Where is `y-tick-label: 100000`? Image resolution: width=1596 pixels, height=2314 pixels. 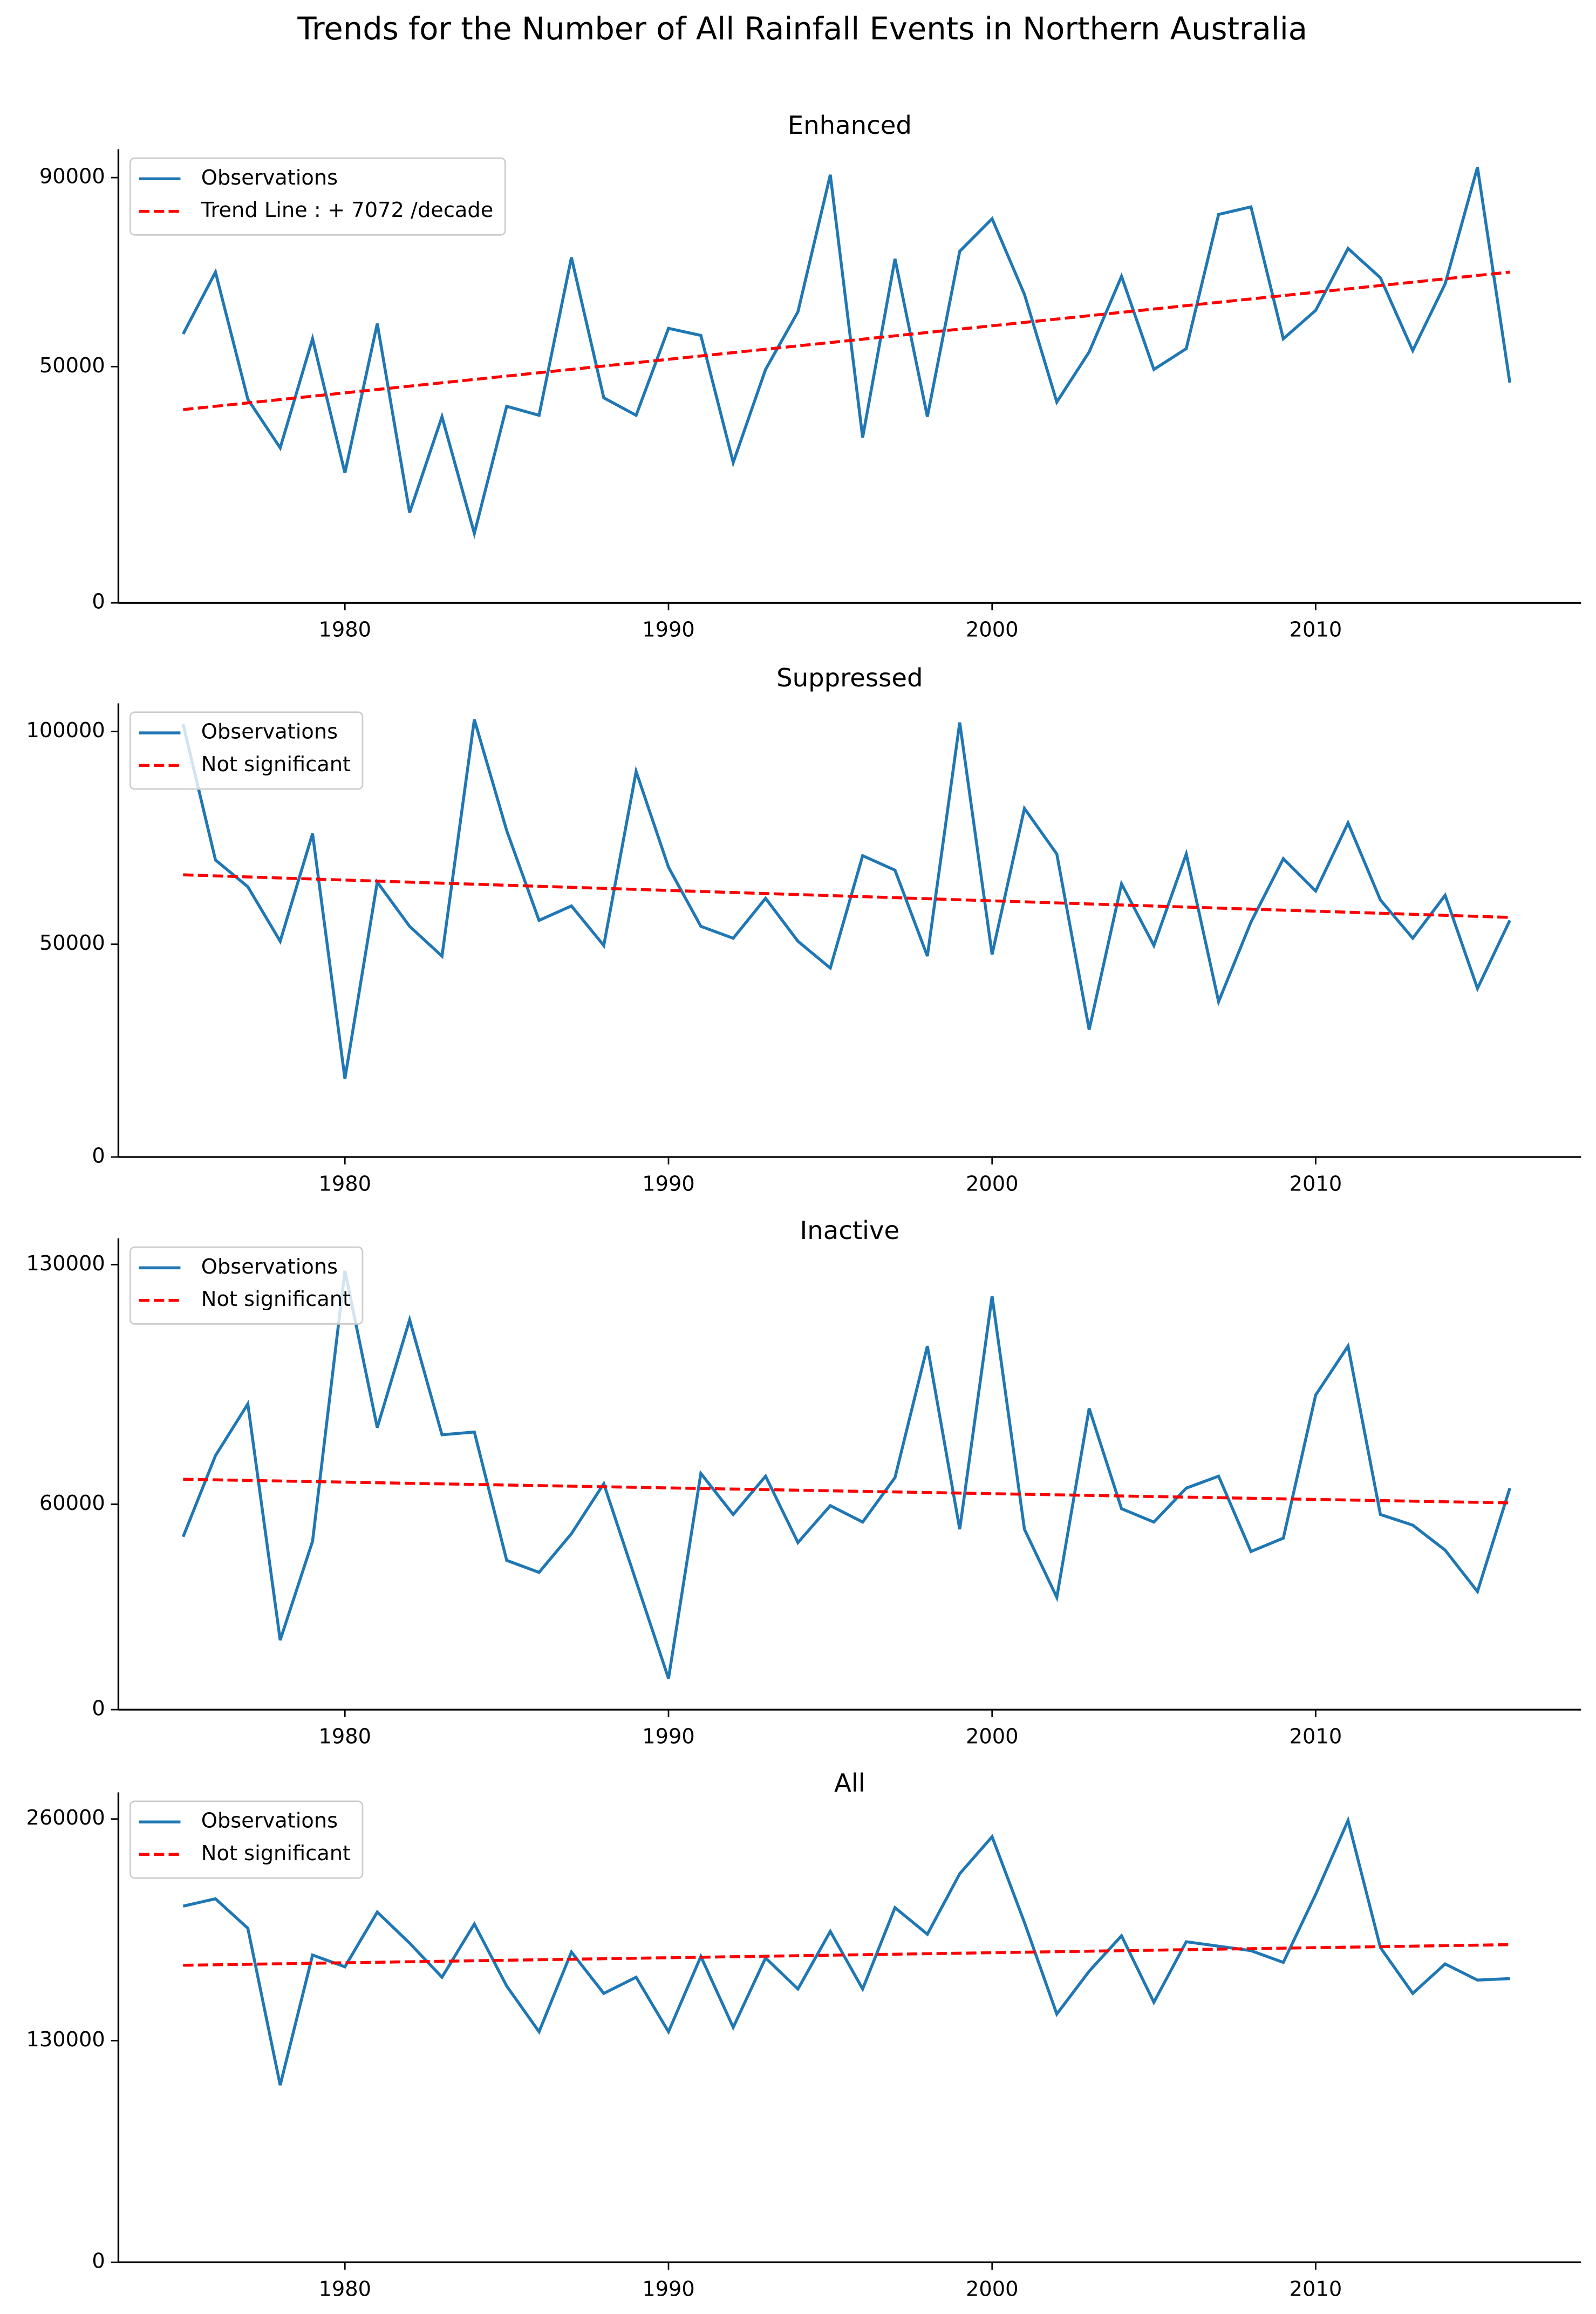 y-tick-label: 100000 is located at coordinates (65, 730).